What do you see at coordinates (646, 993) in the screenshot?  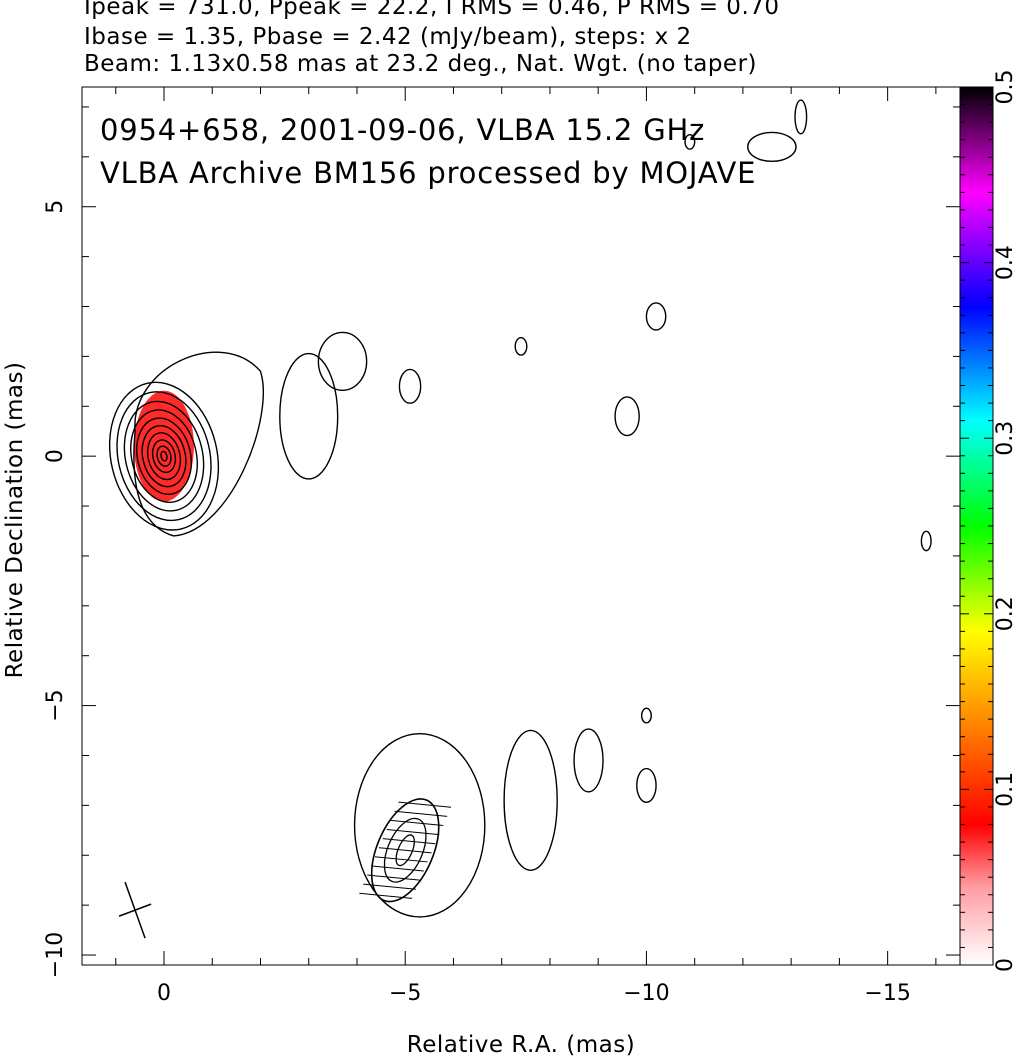 I see `x-tick-label: −10` at bounding box center [646, 993].